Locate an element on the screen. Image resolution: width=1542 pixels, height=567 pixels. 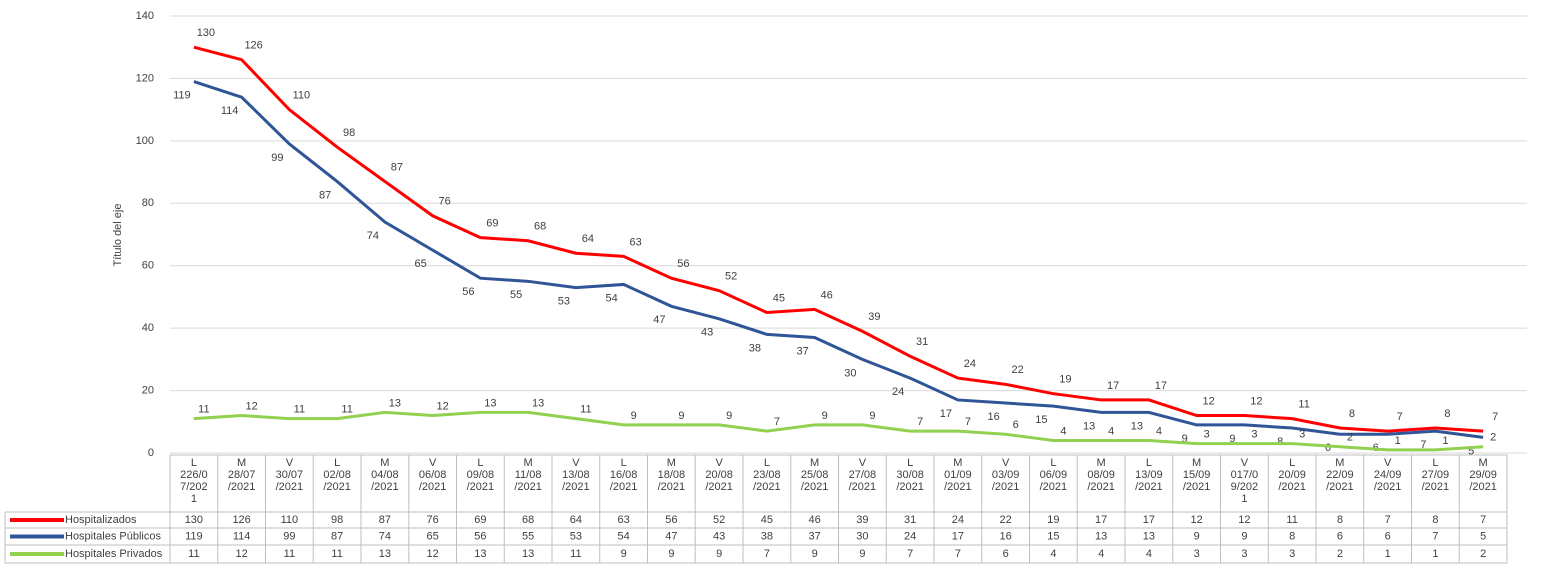
x-tick-label: M 01/09/2021 is located at coordinates (958, 475).